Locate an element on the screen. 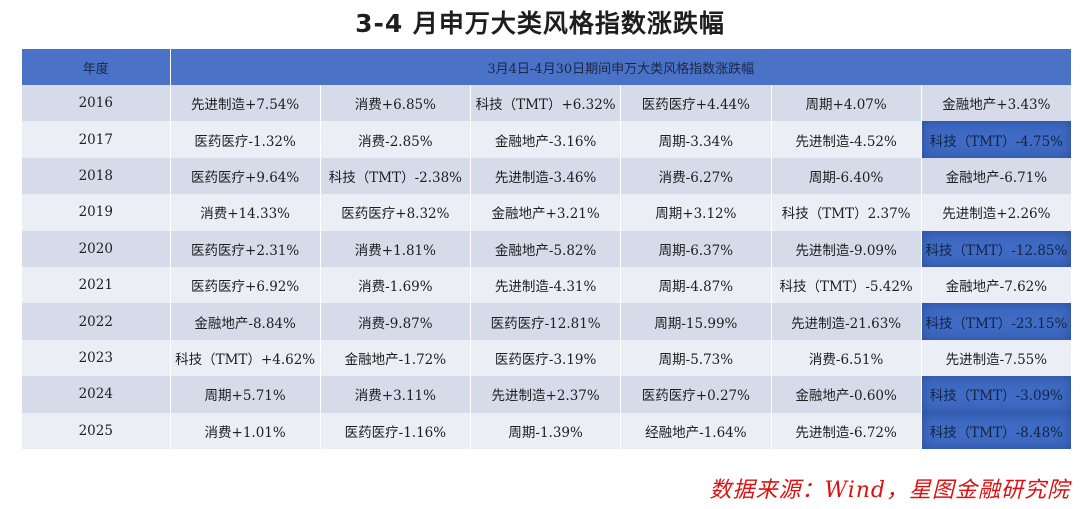 The height and width of the screenshot is (509, 1080). year-cell: 2022 is located at coordinates (96, 321).